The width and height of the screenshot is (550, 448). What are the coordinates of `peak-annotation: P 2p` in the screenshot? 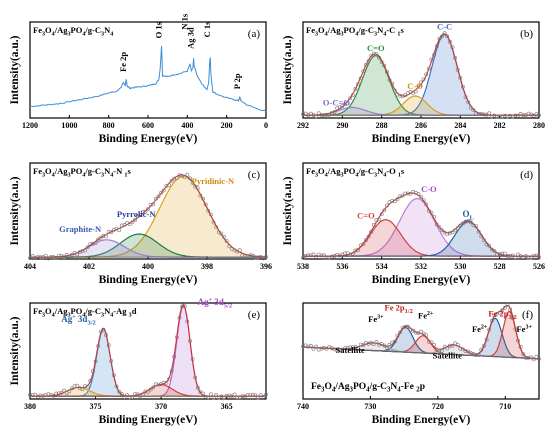 It's located at (237, 81).